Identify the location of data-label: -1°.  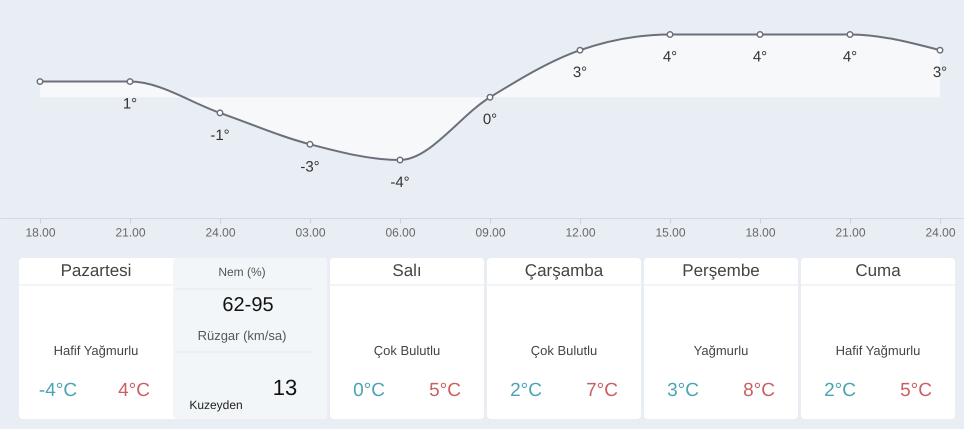
(220, 135).